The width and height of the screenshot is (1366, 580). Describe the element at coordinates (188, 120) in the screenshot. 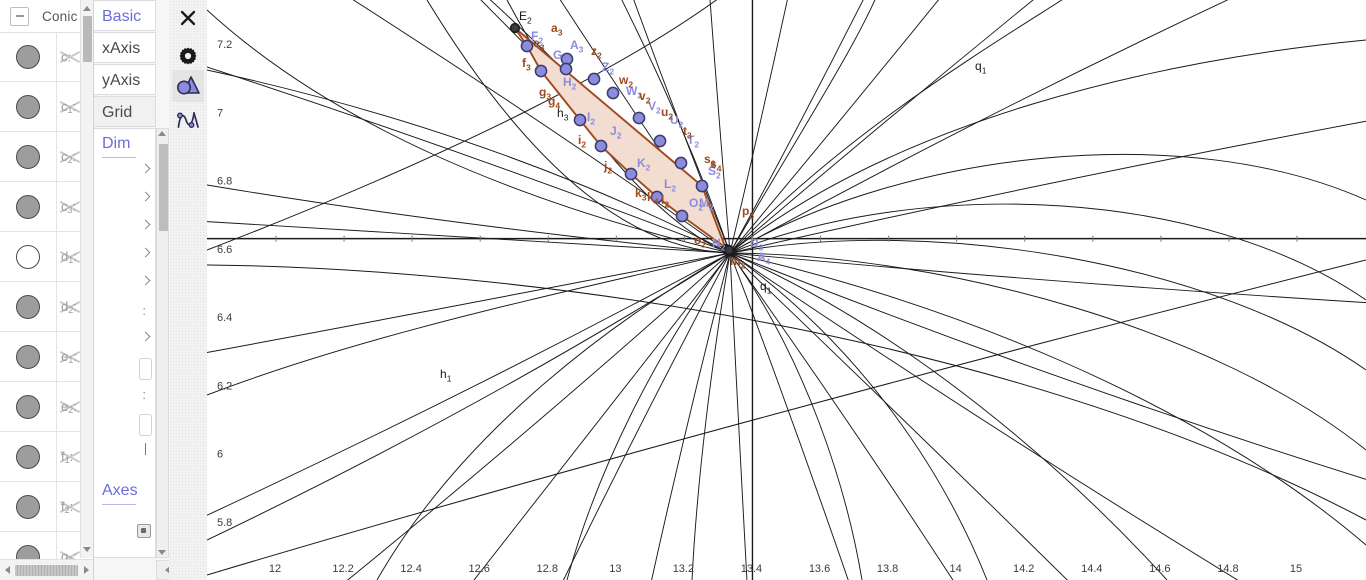

I see `algebra-function-icon` at that location.